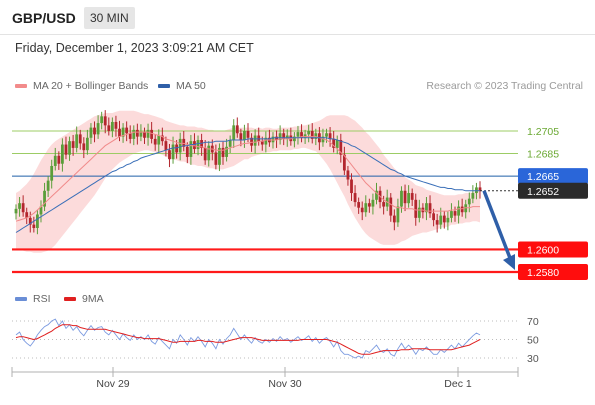 The image size is (595, 405). Describe the element at coordinates (543, 132) in the screenshot. I see `level-label-1.2705: 1.2705` at that location.